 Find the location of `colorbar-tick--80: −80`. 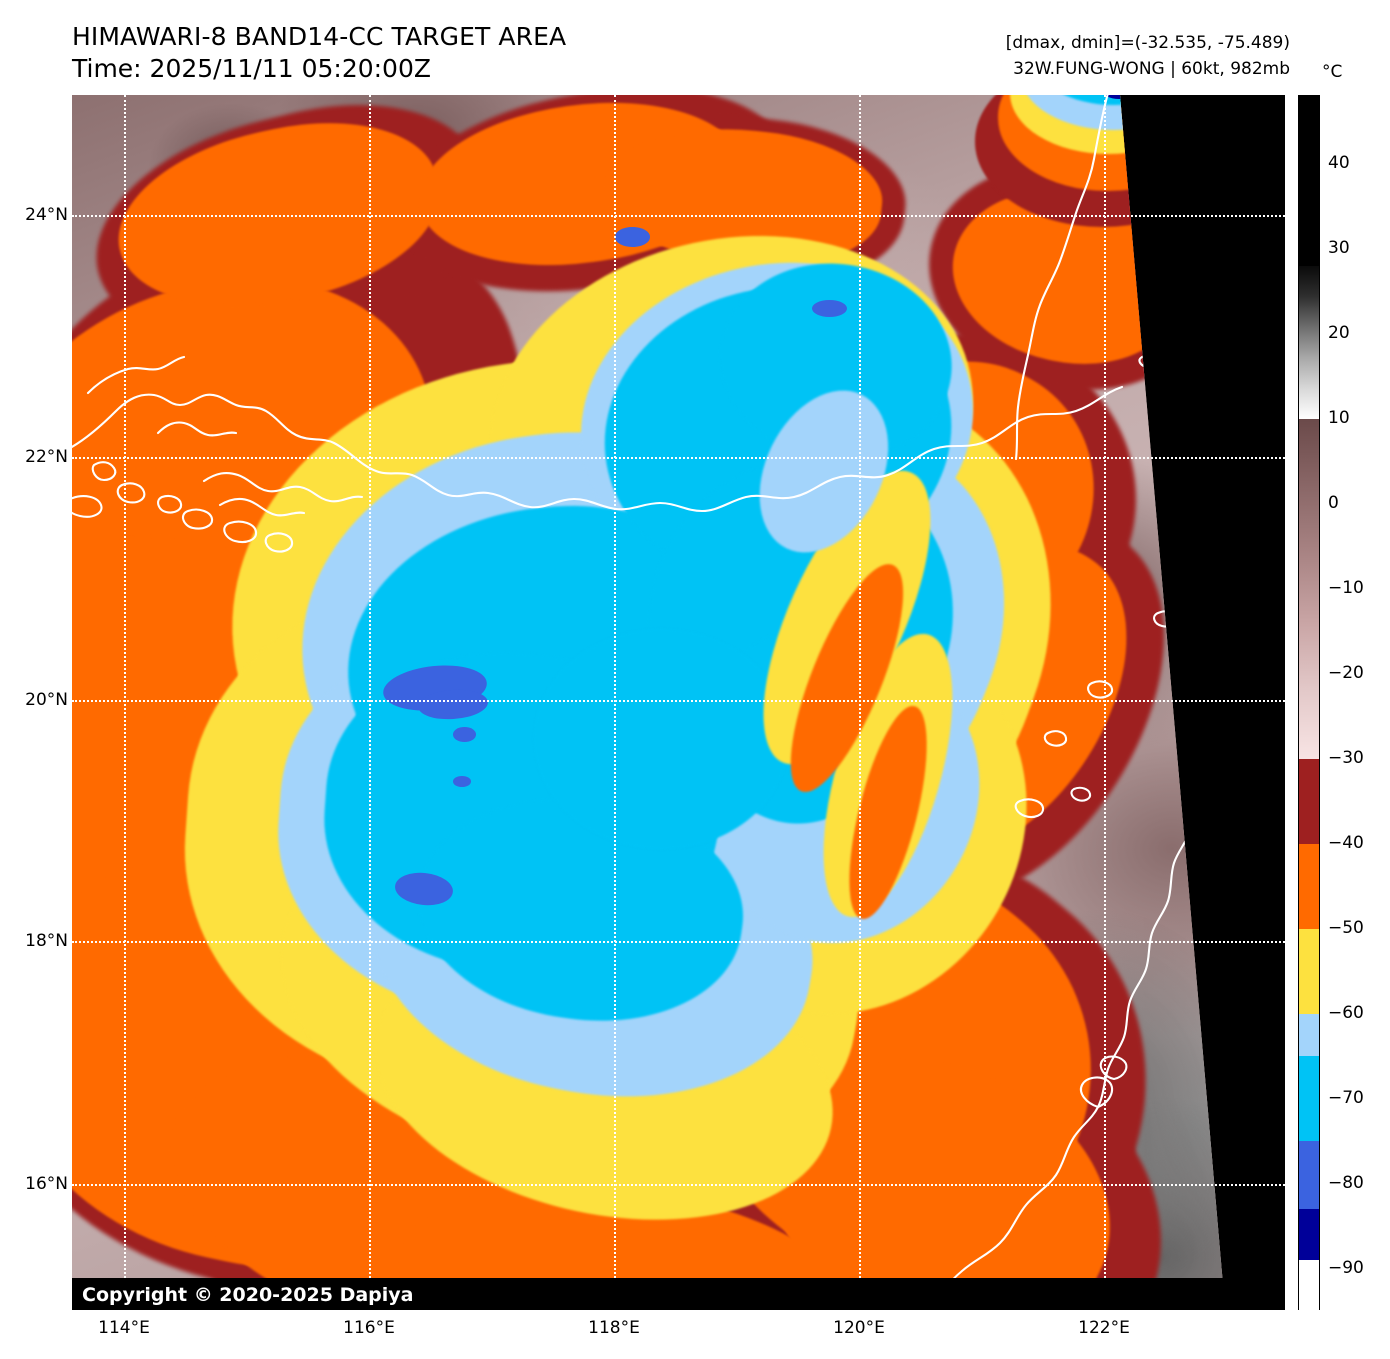

colorbar-tick--80: −80 is located at coordinates (1346, 1182).